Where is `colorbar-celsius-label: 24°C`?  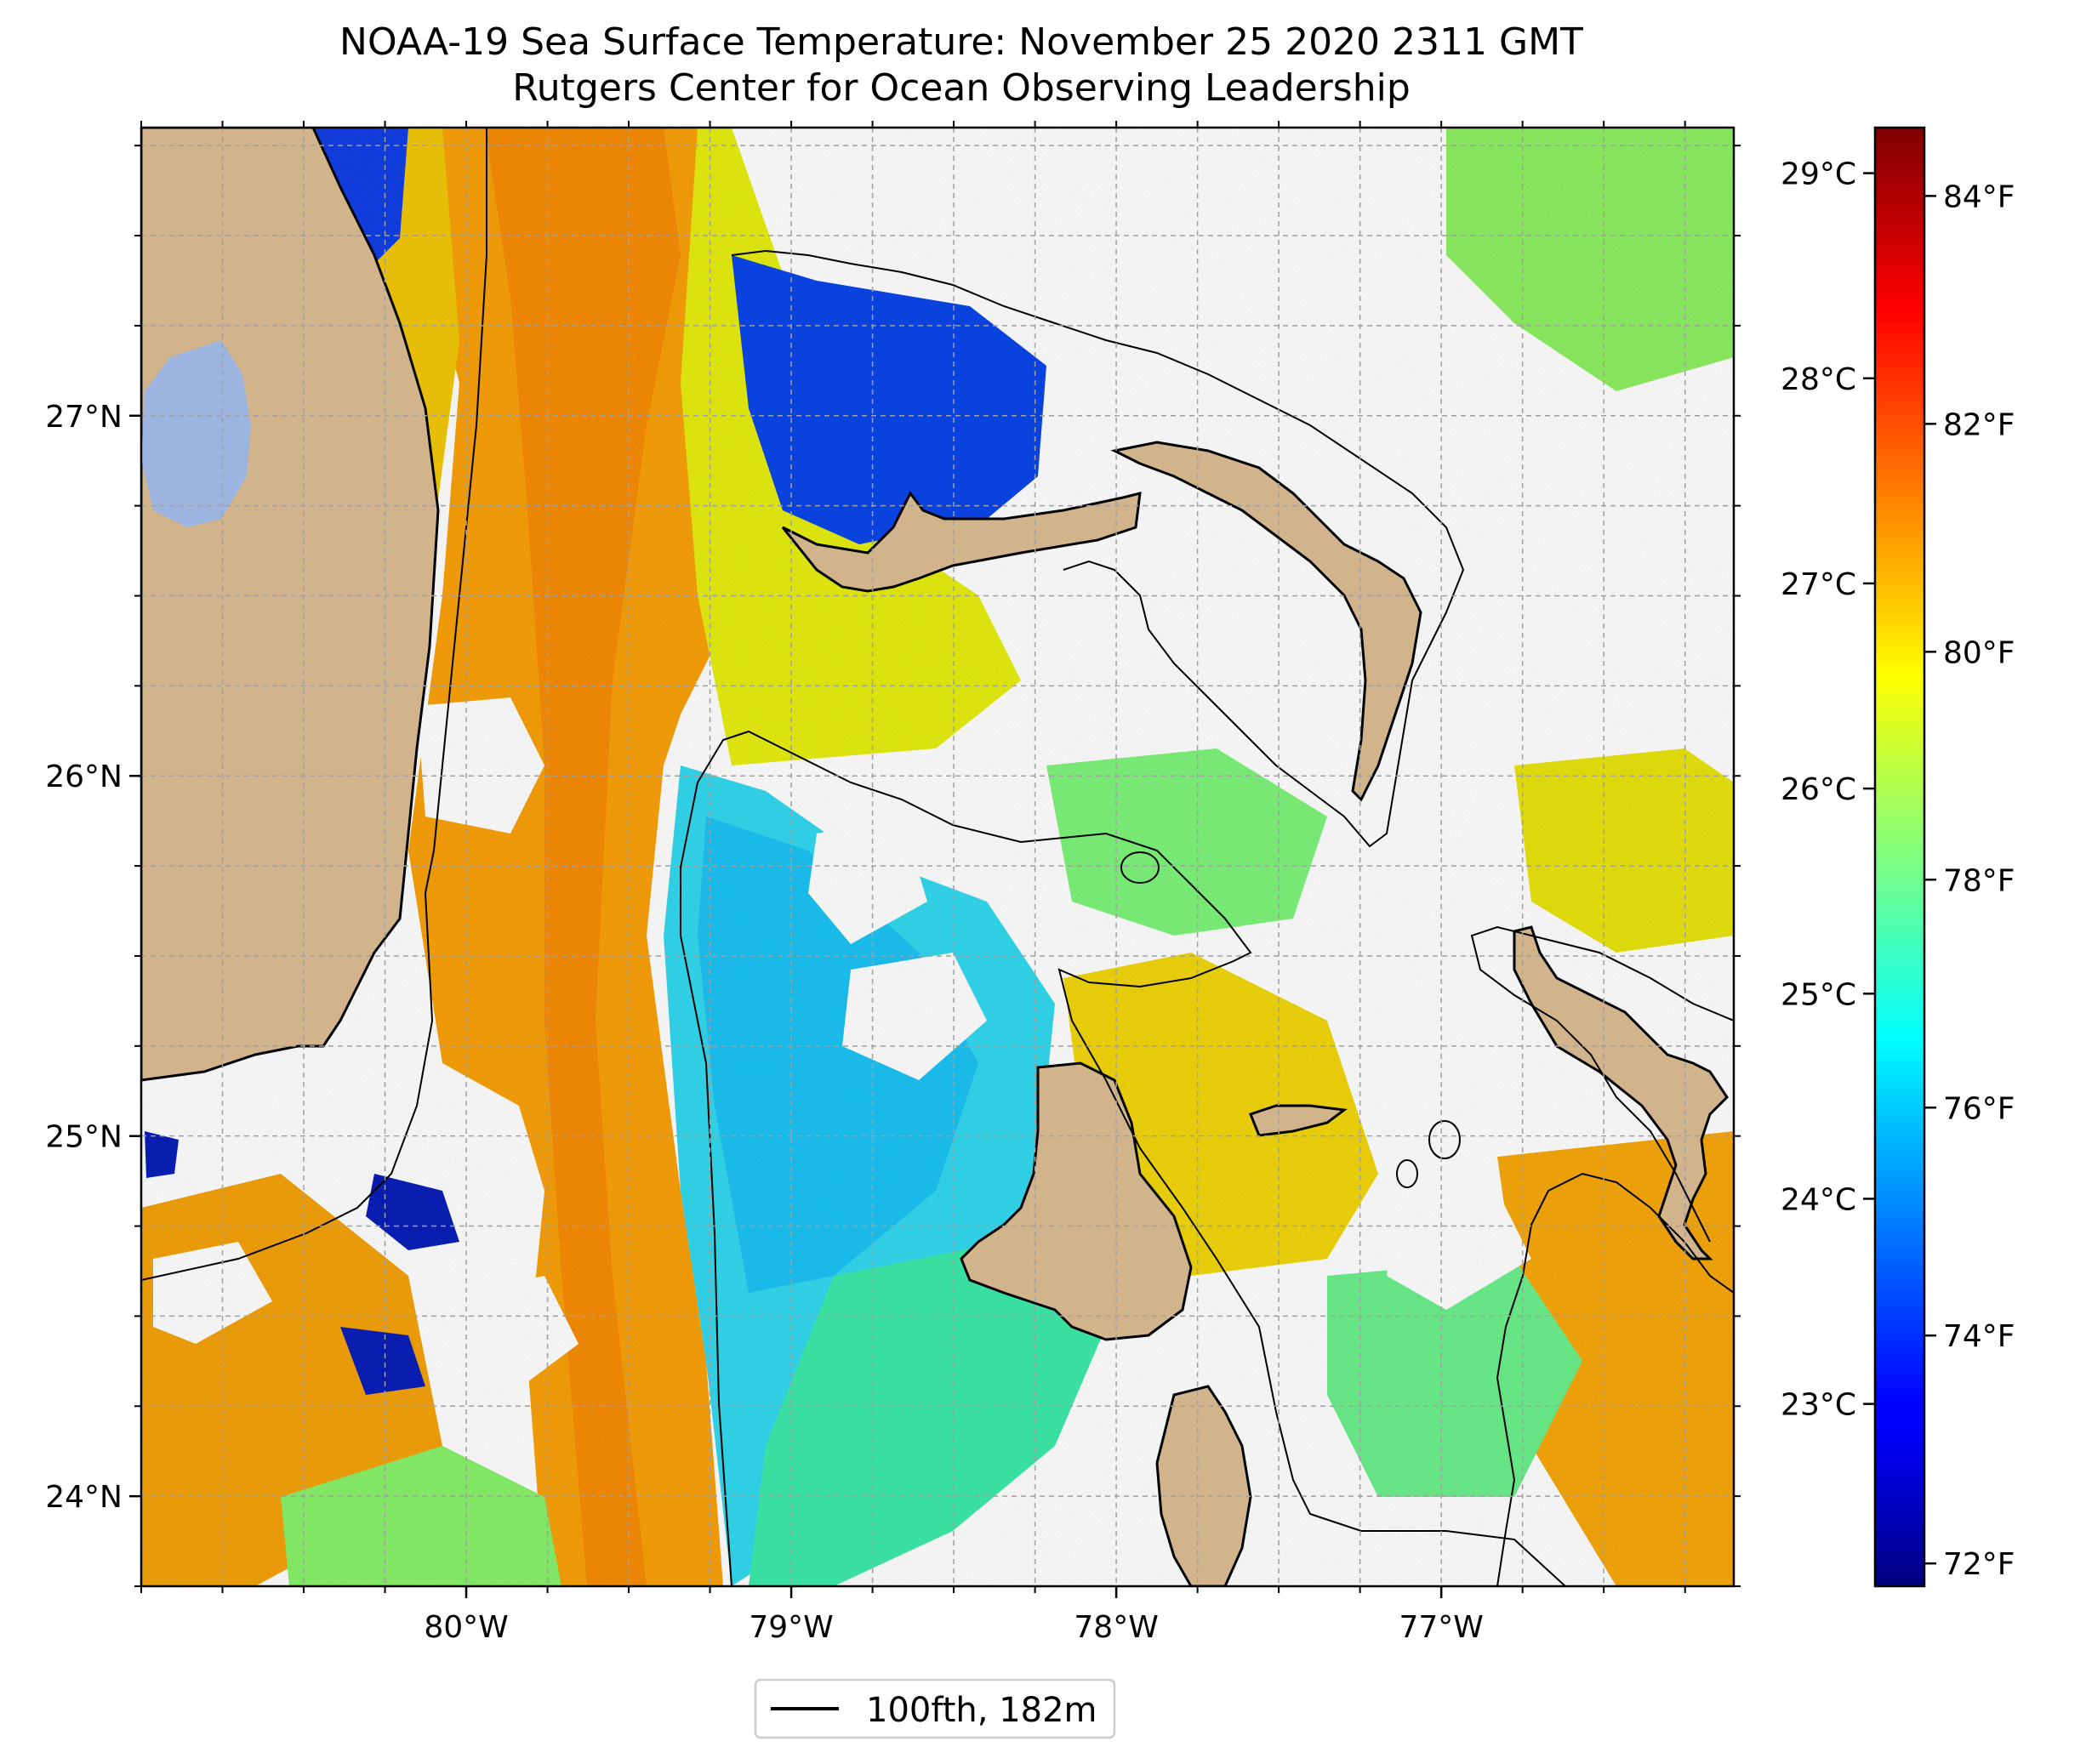
colorbar-celsius-label: 24°C is located at coordinates (1818, 1199).